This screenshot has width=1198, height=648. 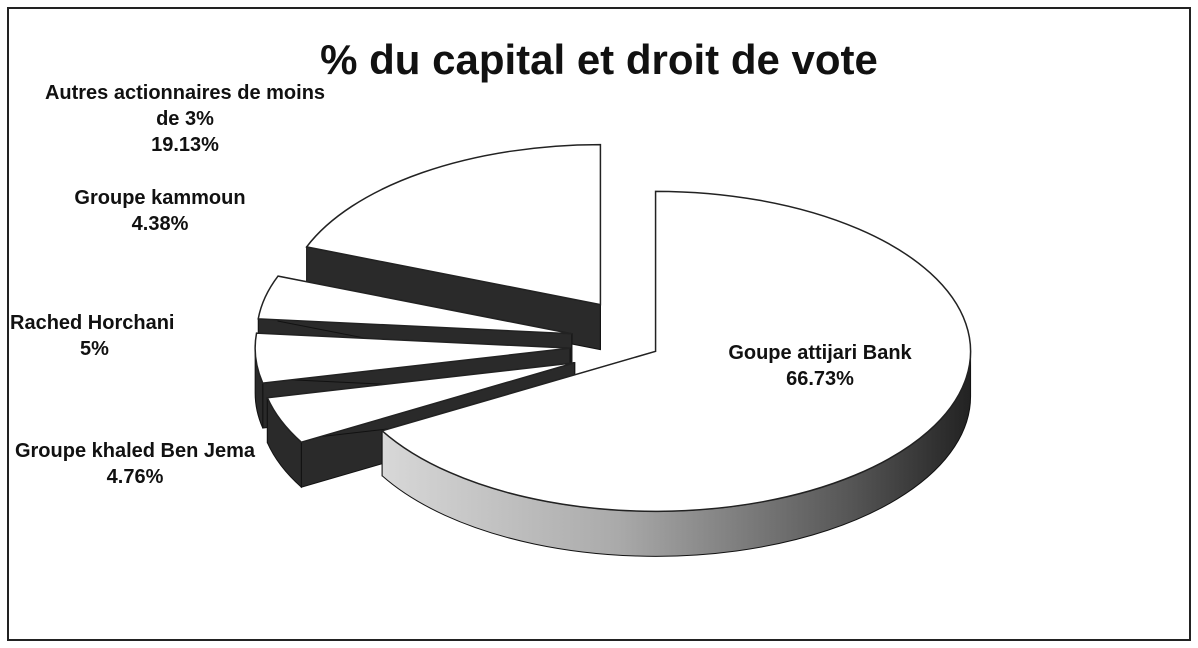 What do you see at coordinates (160, 224) in the screenshot?
I see `value-label: 4.38%` at bounding box center [160, 224].